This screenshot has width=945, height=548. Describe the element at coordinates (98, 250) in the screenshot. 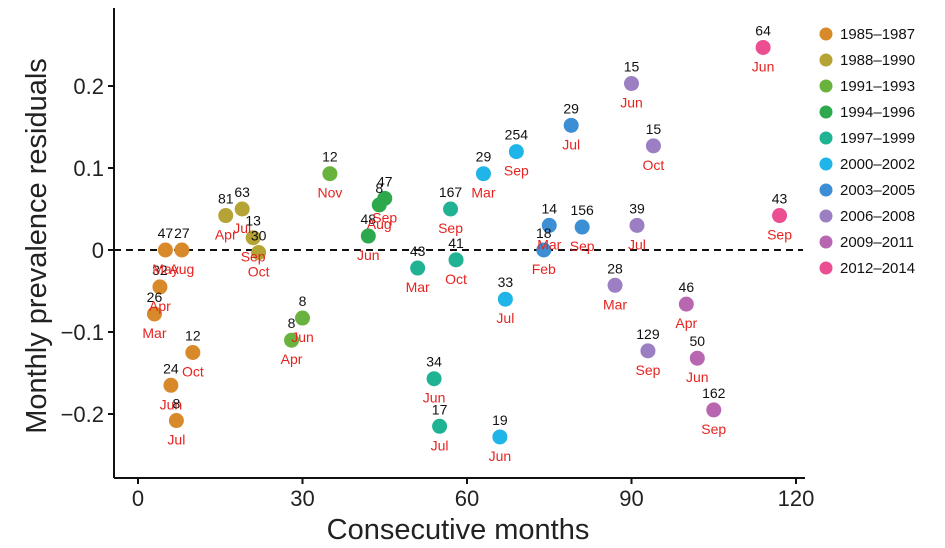

I see `y-tick-label: 0` at that location.